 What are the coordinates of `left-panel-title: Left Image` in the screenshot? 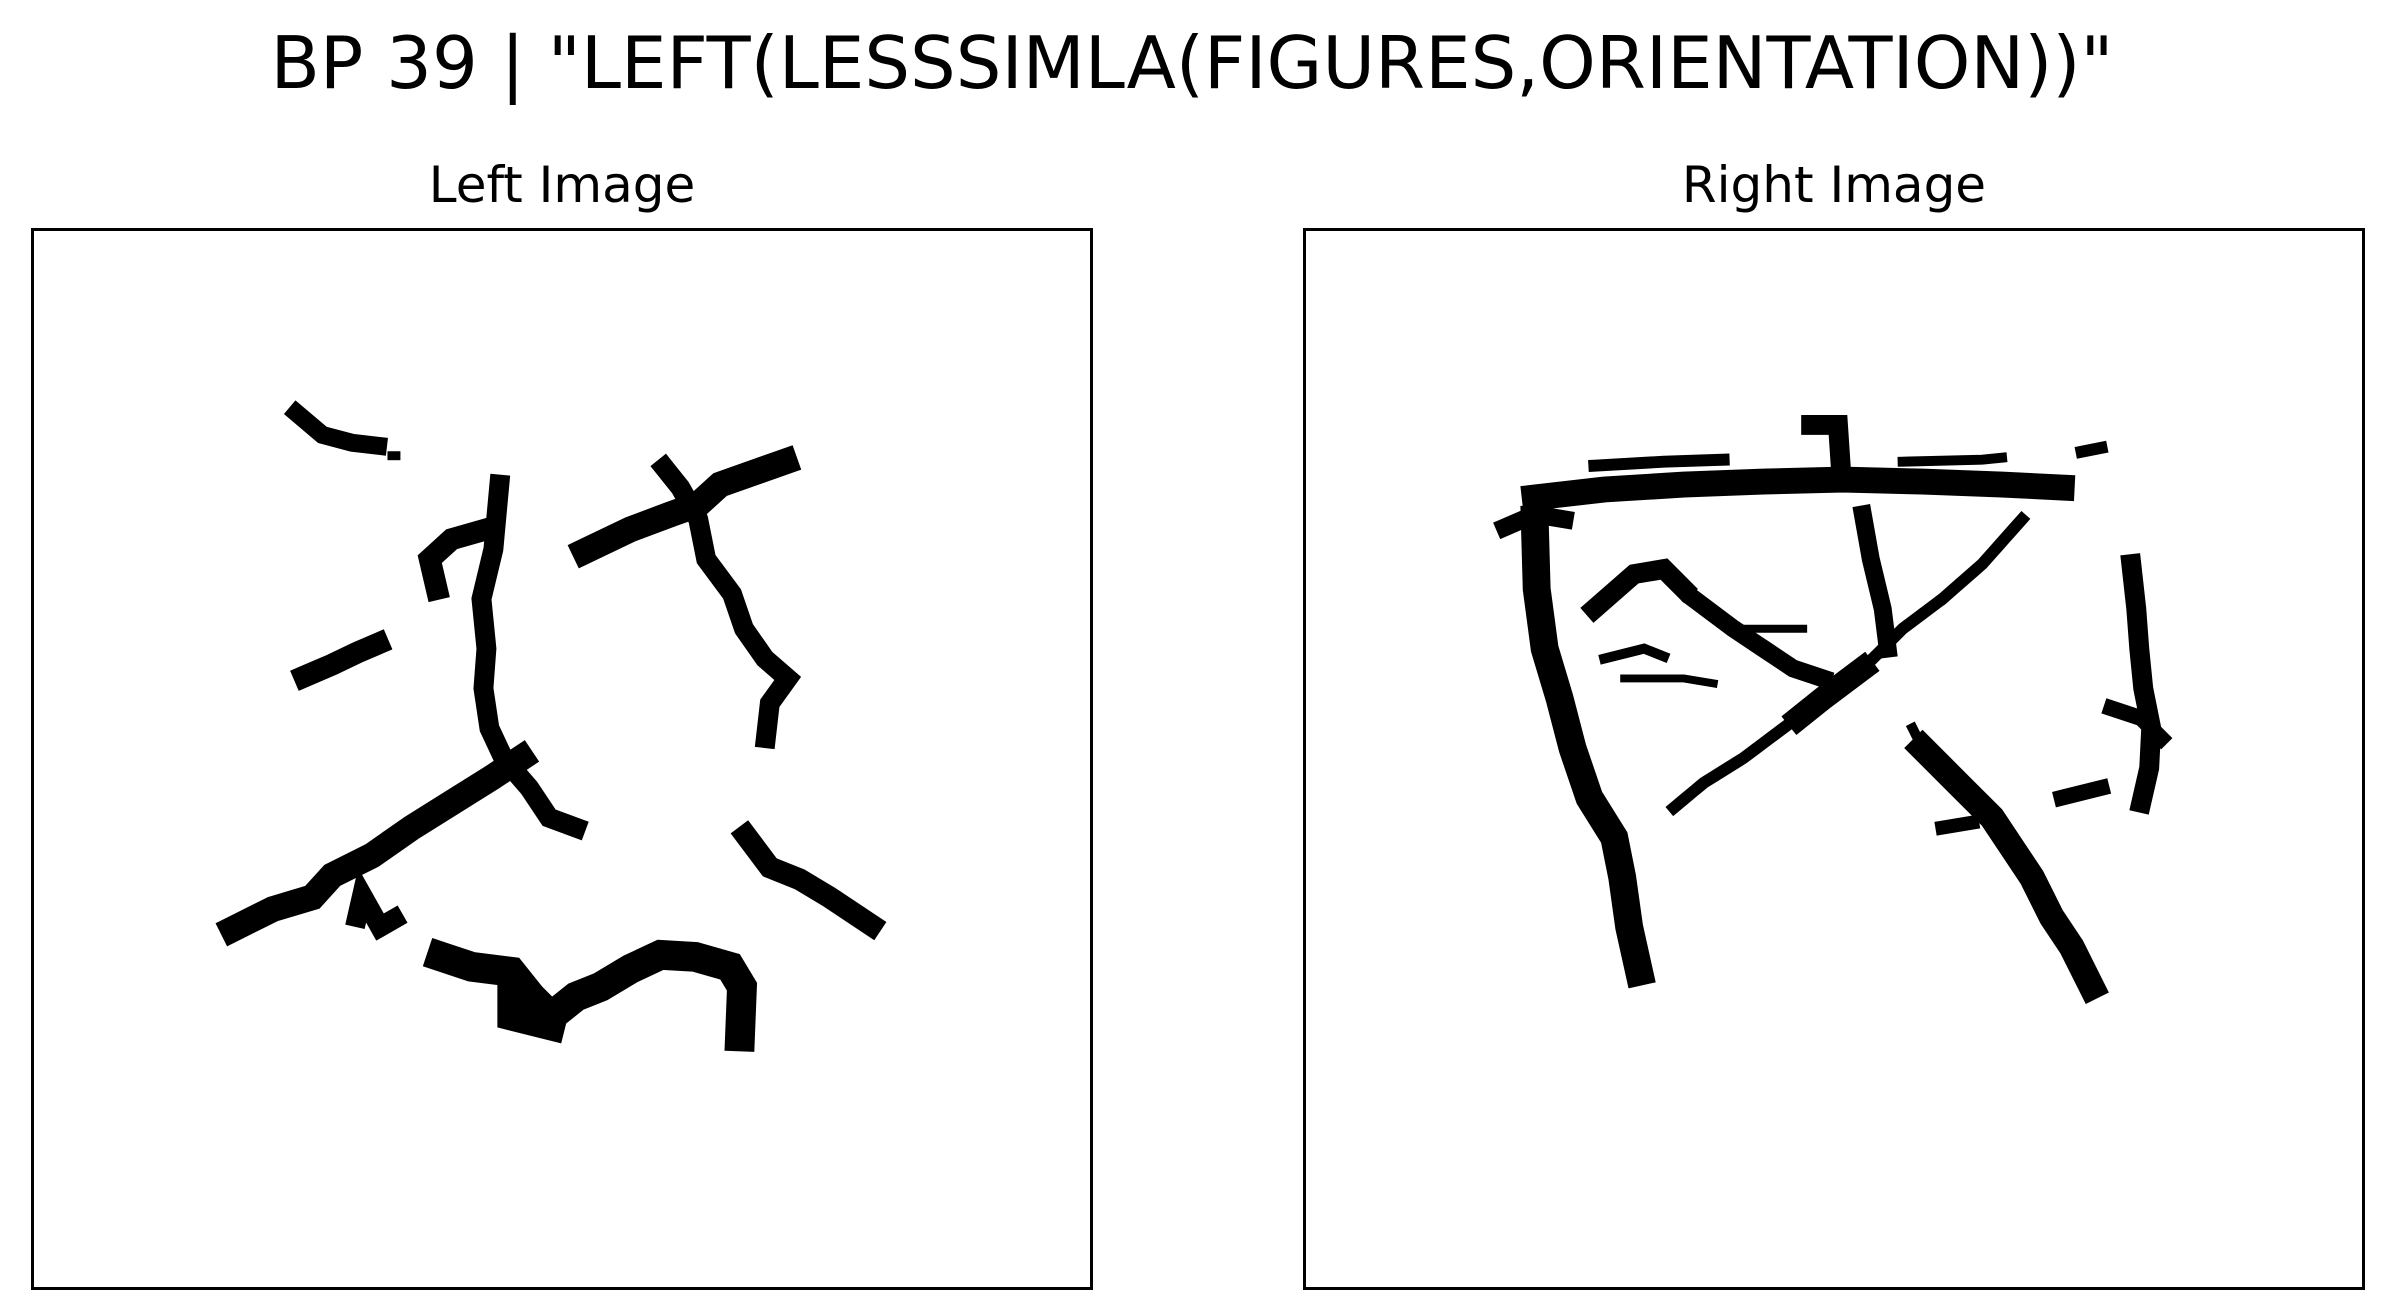 It's located at (562, 185).